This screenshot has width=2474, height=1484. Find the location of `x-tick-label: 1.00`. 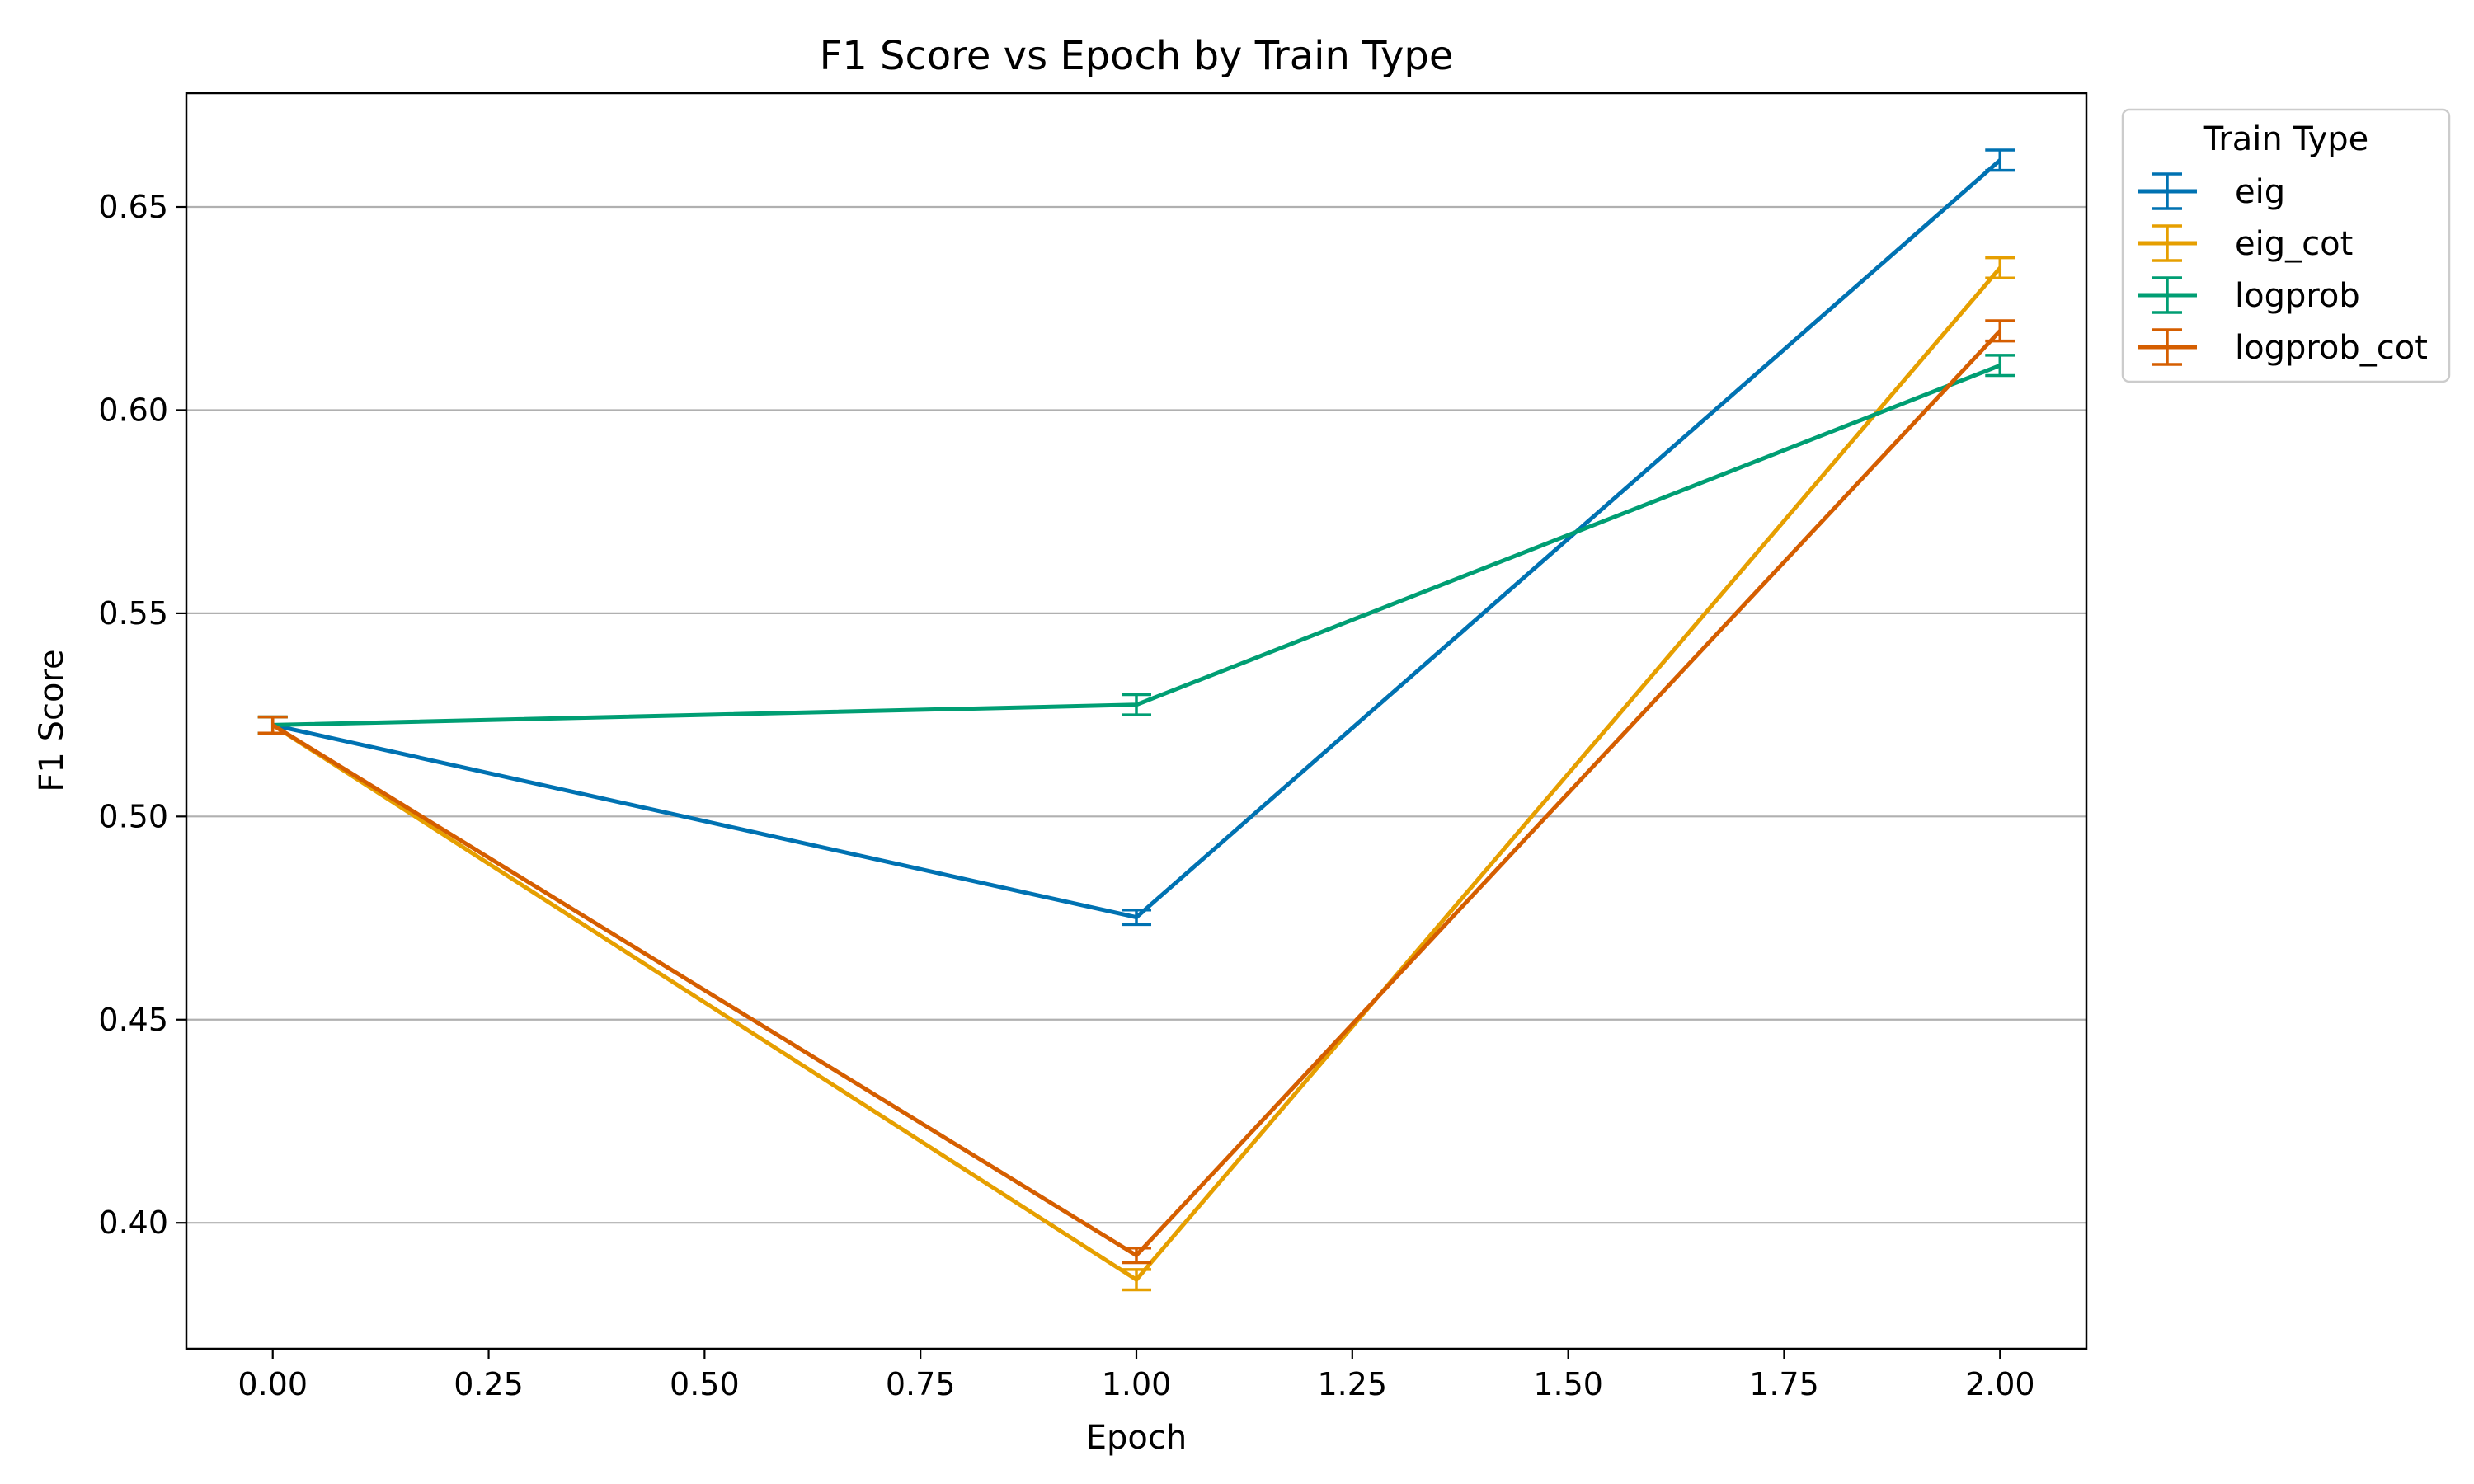

x-tick-label: 1.00 is located at coordinates (1137, 1384).